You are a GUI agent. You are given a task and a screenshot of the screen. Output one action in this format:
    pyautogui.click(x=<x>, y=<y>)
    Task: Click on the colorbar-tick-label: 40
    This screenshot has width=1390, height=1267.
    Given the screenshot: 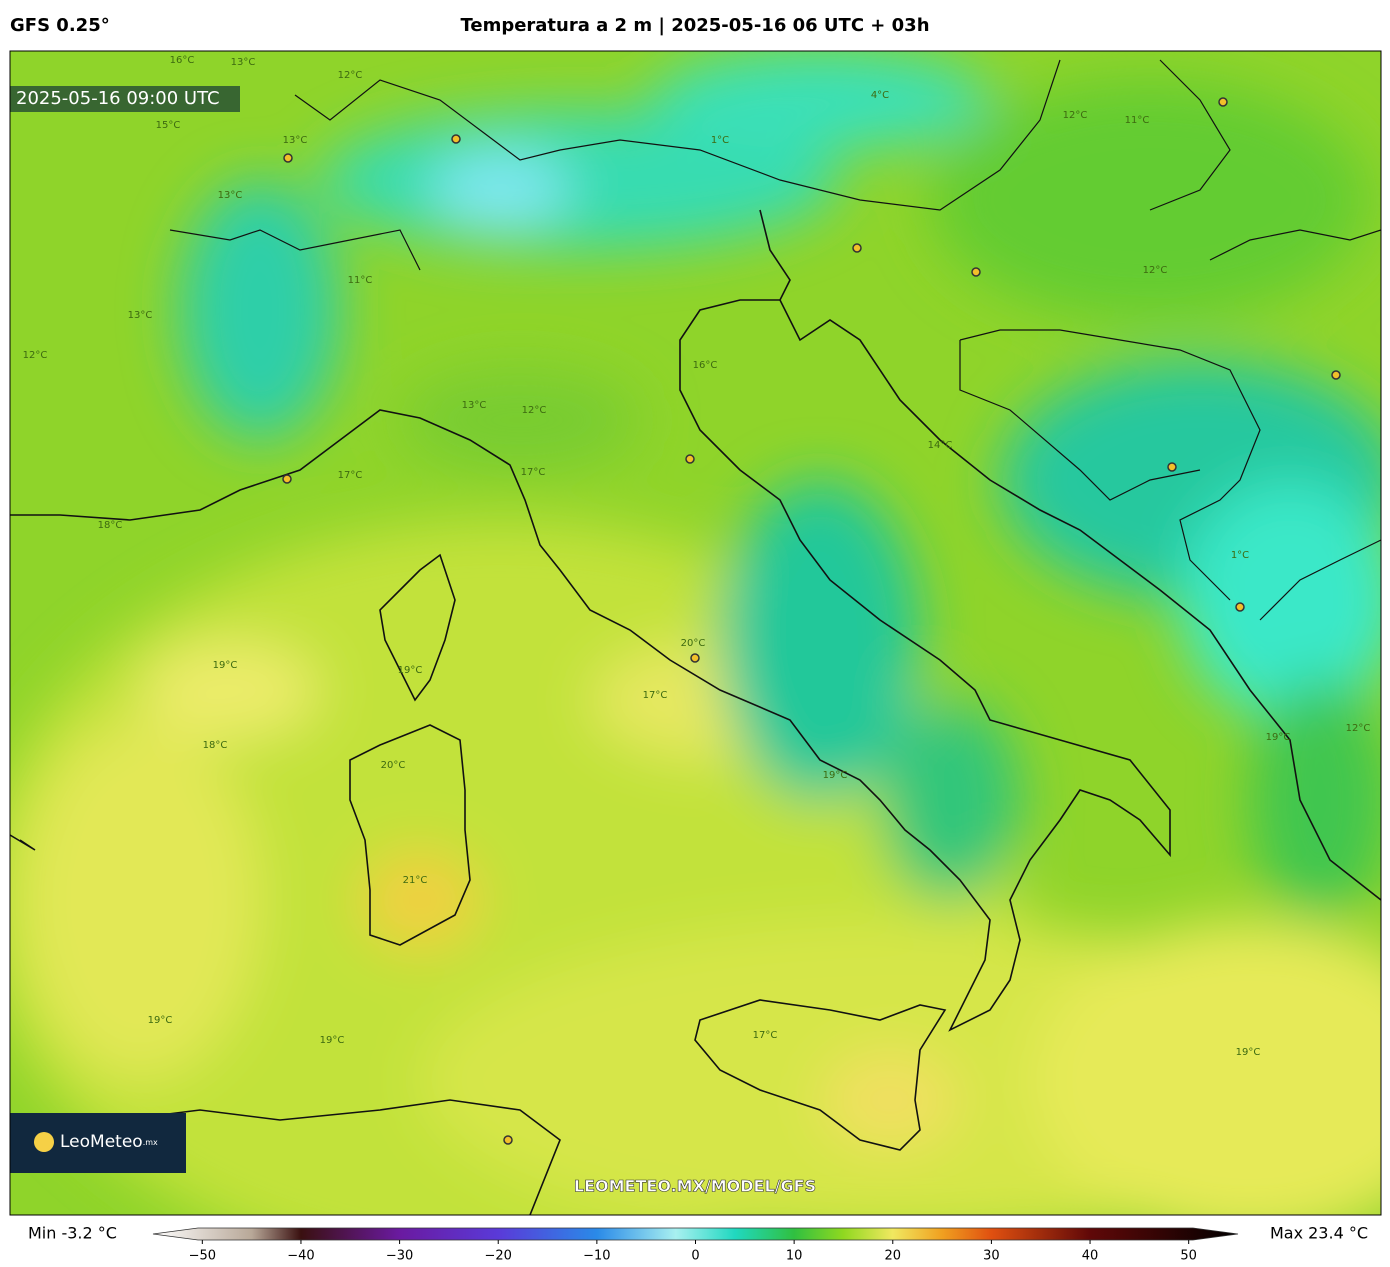 What is the action you would take?
    pyautogui.click(x=1090, y=1256)
    